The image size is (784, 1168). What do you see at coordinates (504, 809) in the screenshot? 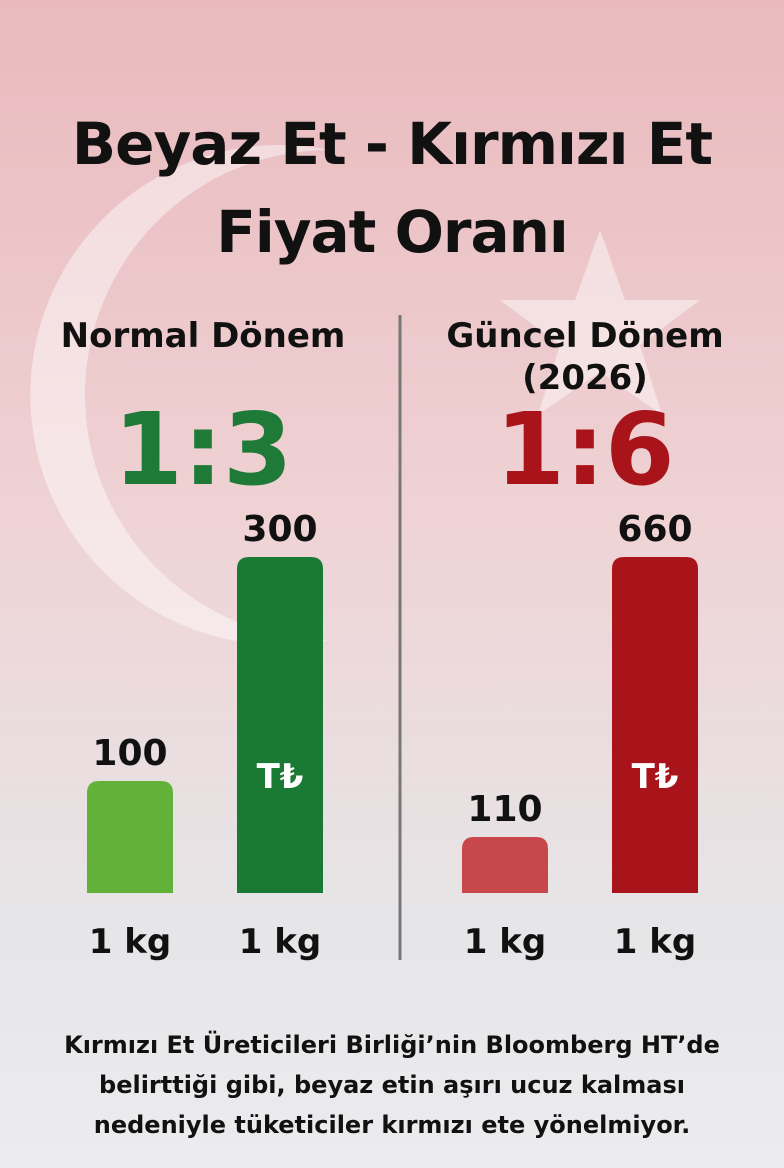
I see `value-label: 110` at bounding box center [504, 809].